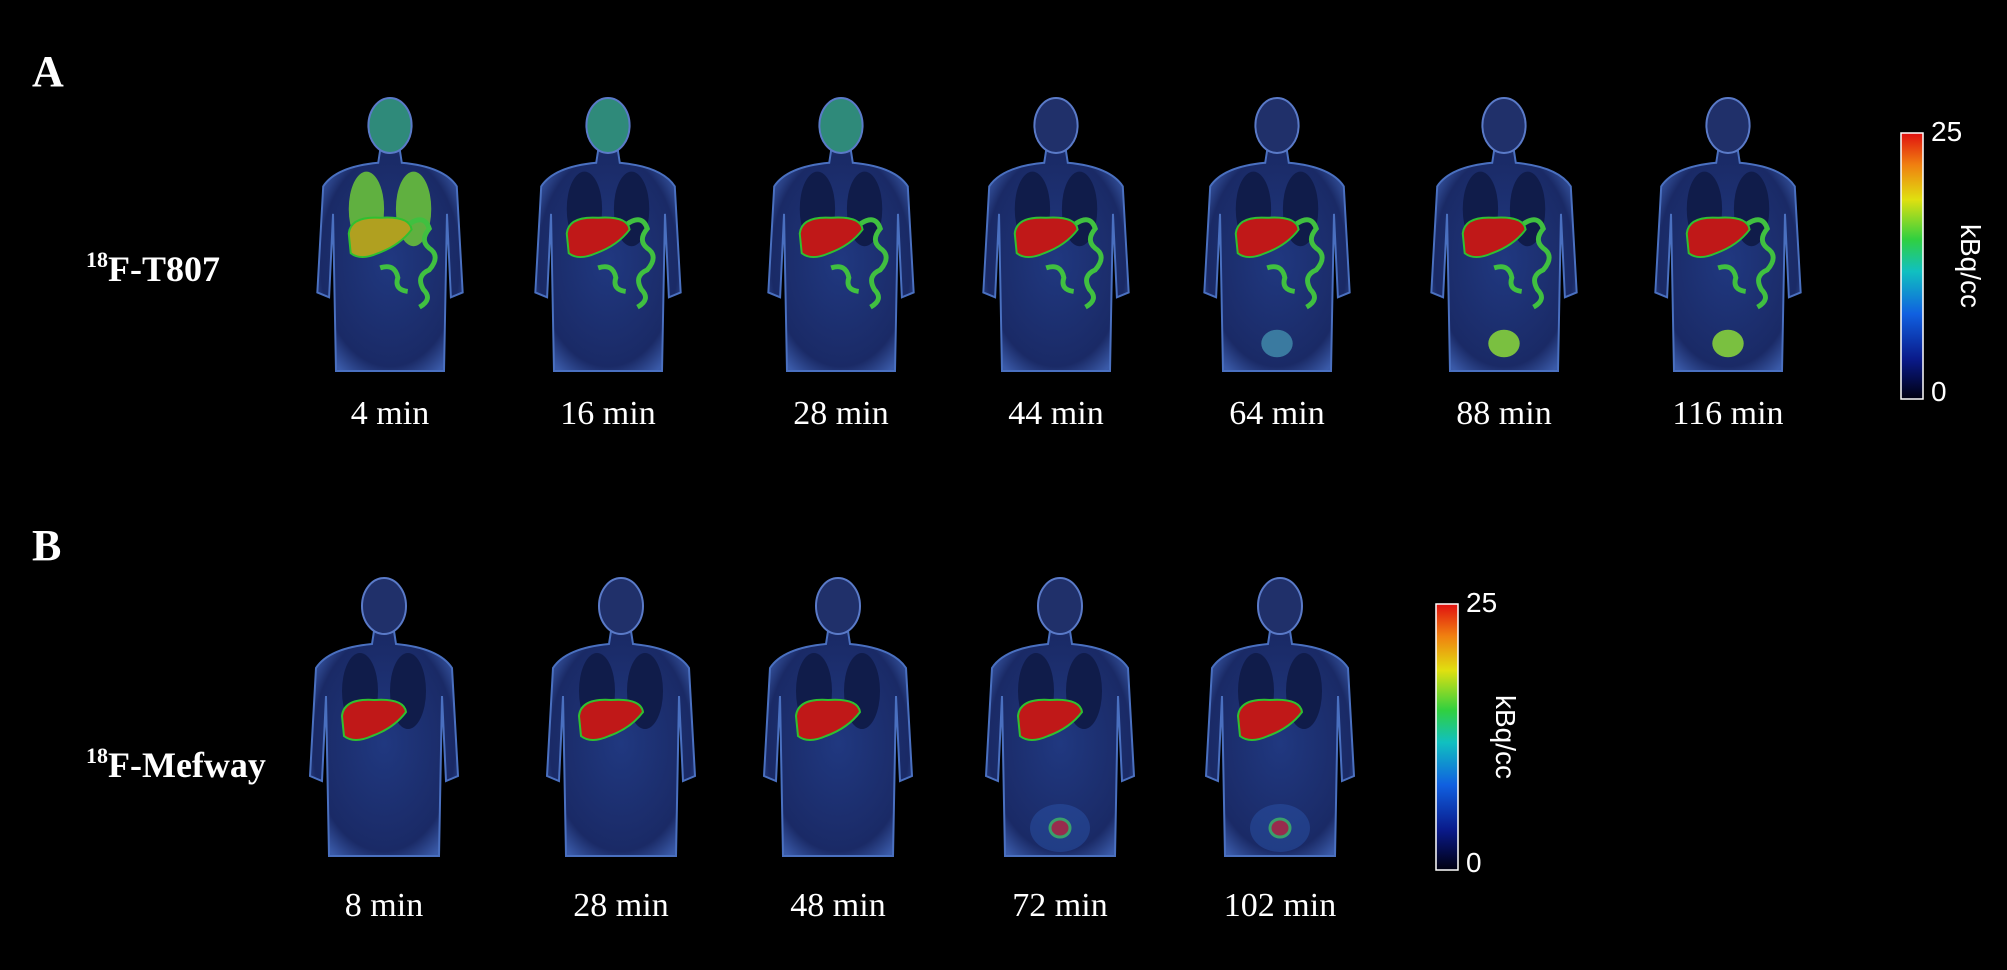 The image size is (2007, 970). What do you see at coordinates (1280, 905) in the screenshot?
I see `time-label: 102 min` at bounding box center [1280, 905].